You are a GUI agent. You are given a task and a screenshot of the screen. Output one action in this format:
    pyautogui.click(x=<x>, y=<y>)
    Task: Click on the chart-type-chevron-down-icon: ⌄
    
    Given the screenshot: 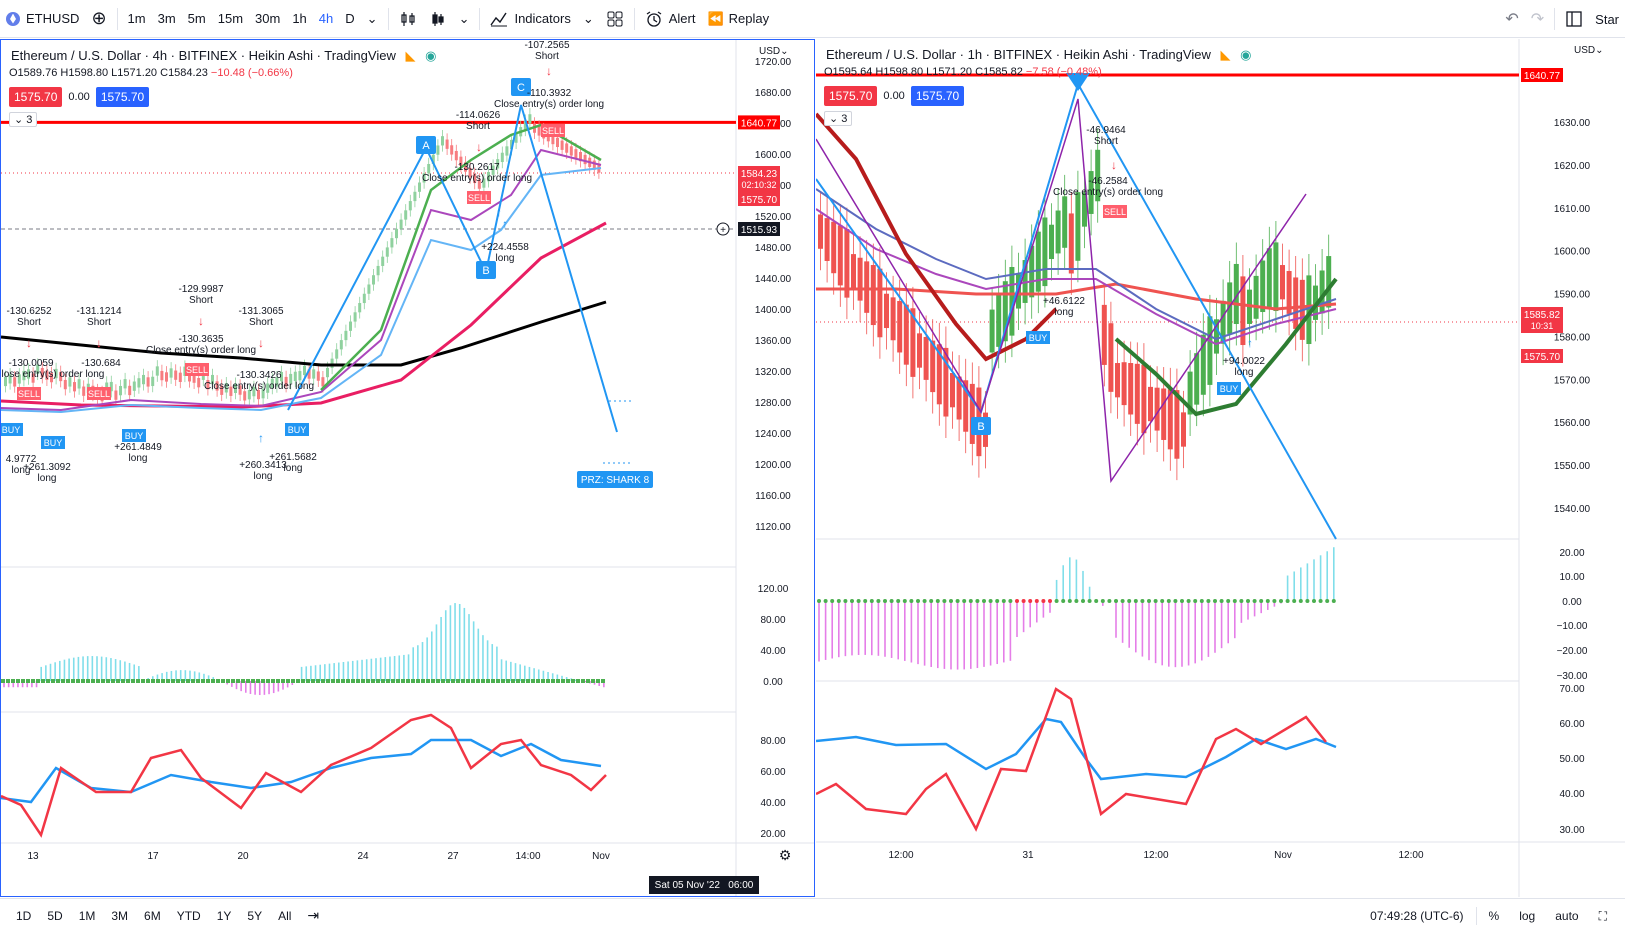 What is the action you would take?
    pyautogui.click(x=464, y=18)
    